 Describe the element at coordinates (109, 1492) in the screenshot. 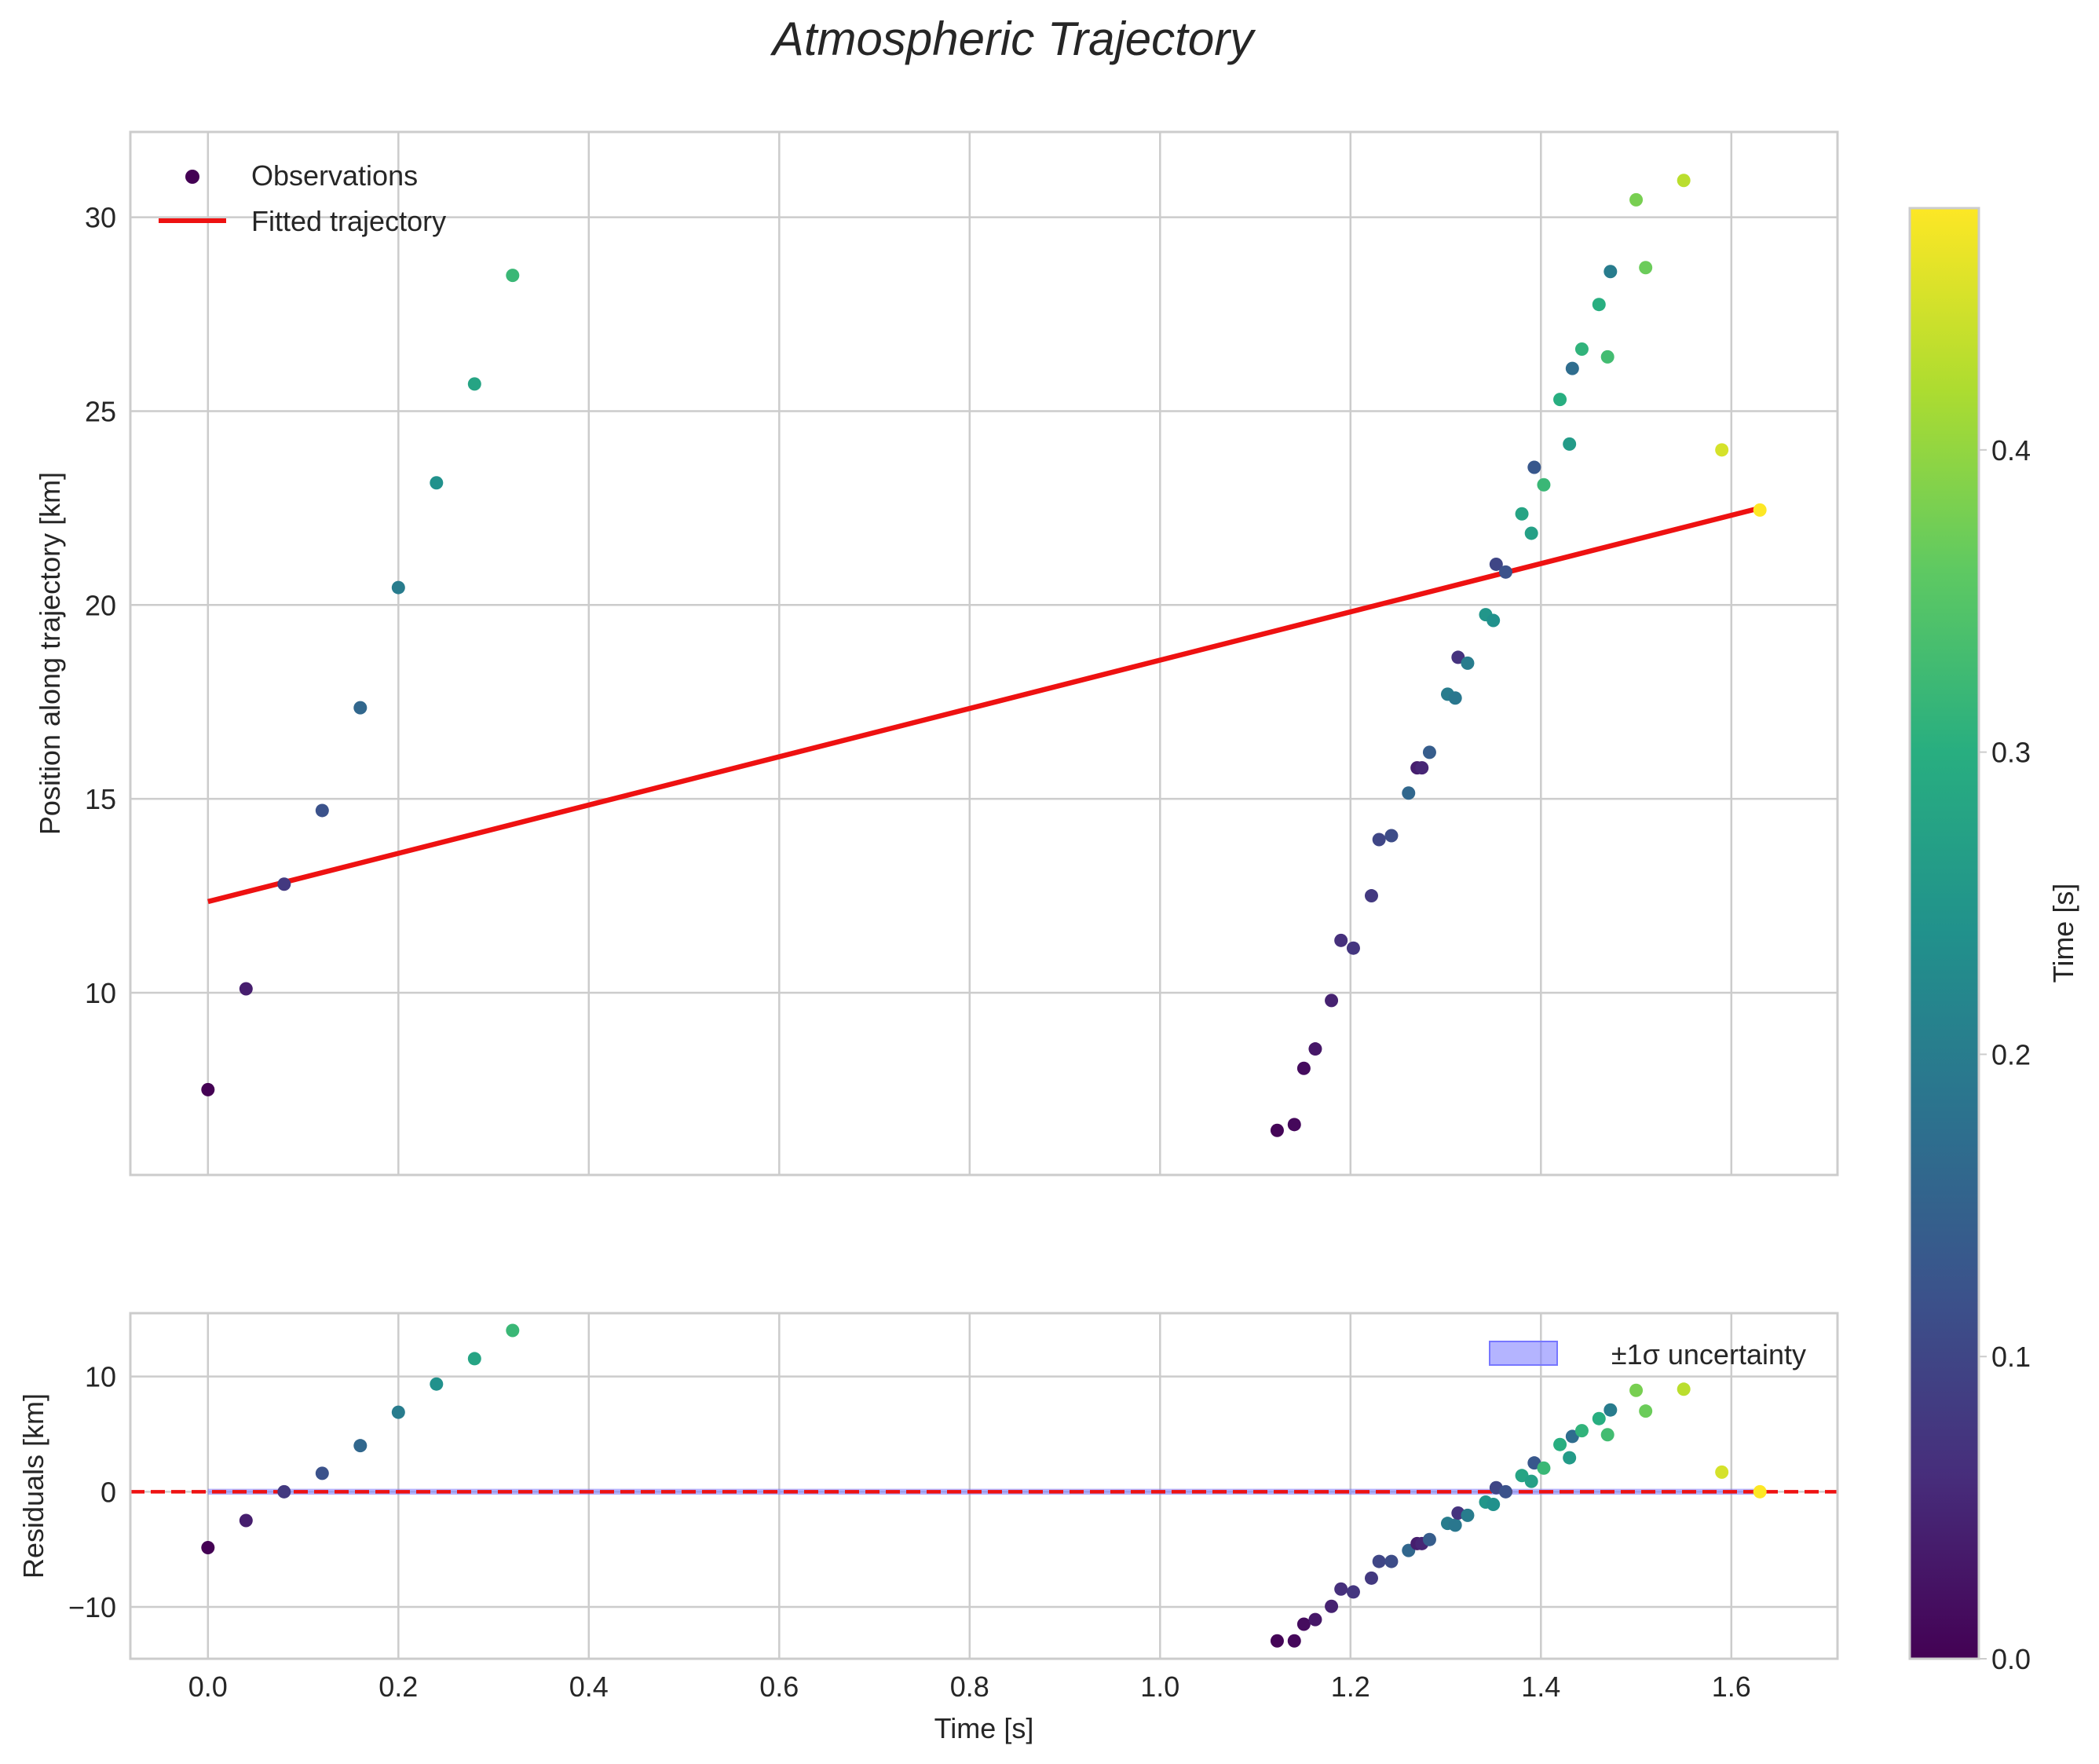

I see `residuals-y-tick-label: 0` at that location.